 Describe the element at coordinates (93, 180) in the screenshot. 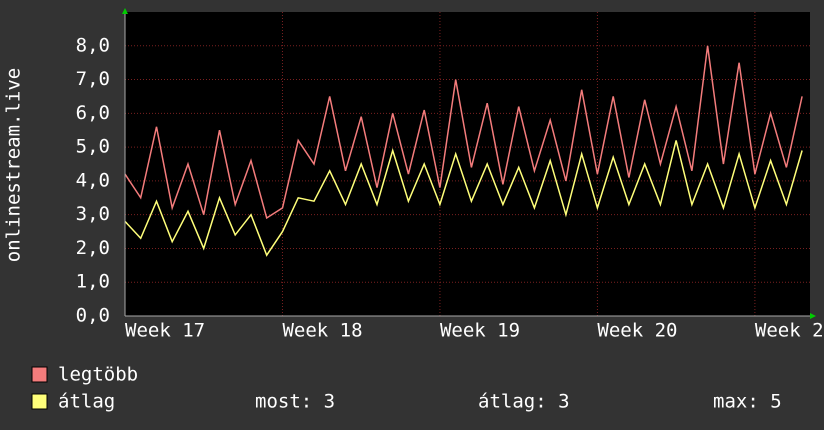

I see `y-tick-label: 4,0` at that location.